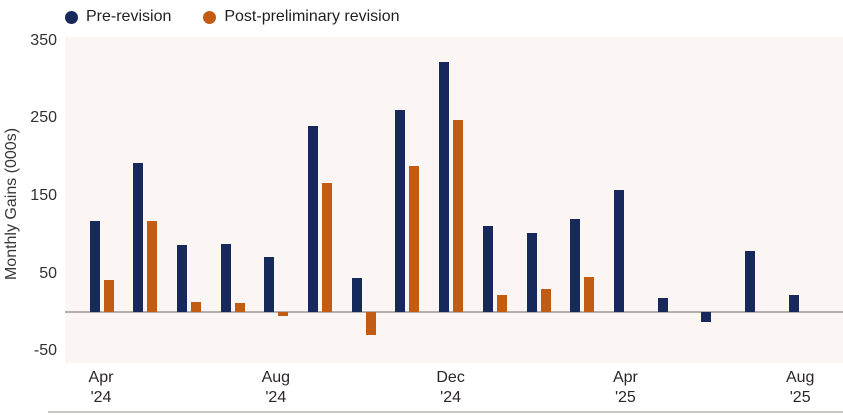 This screenshot has height=415, width=843. Describe the element at coordinates (43, 118) in the screenshot. I see `y-tick-250: 250` at that location.